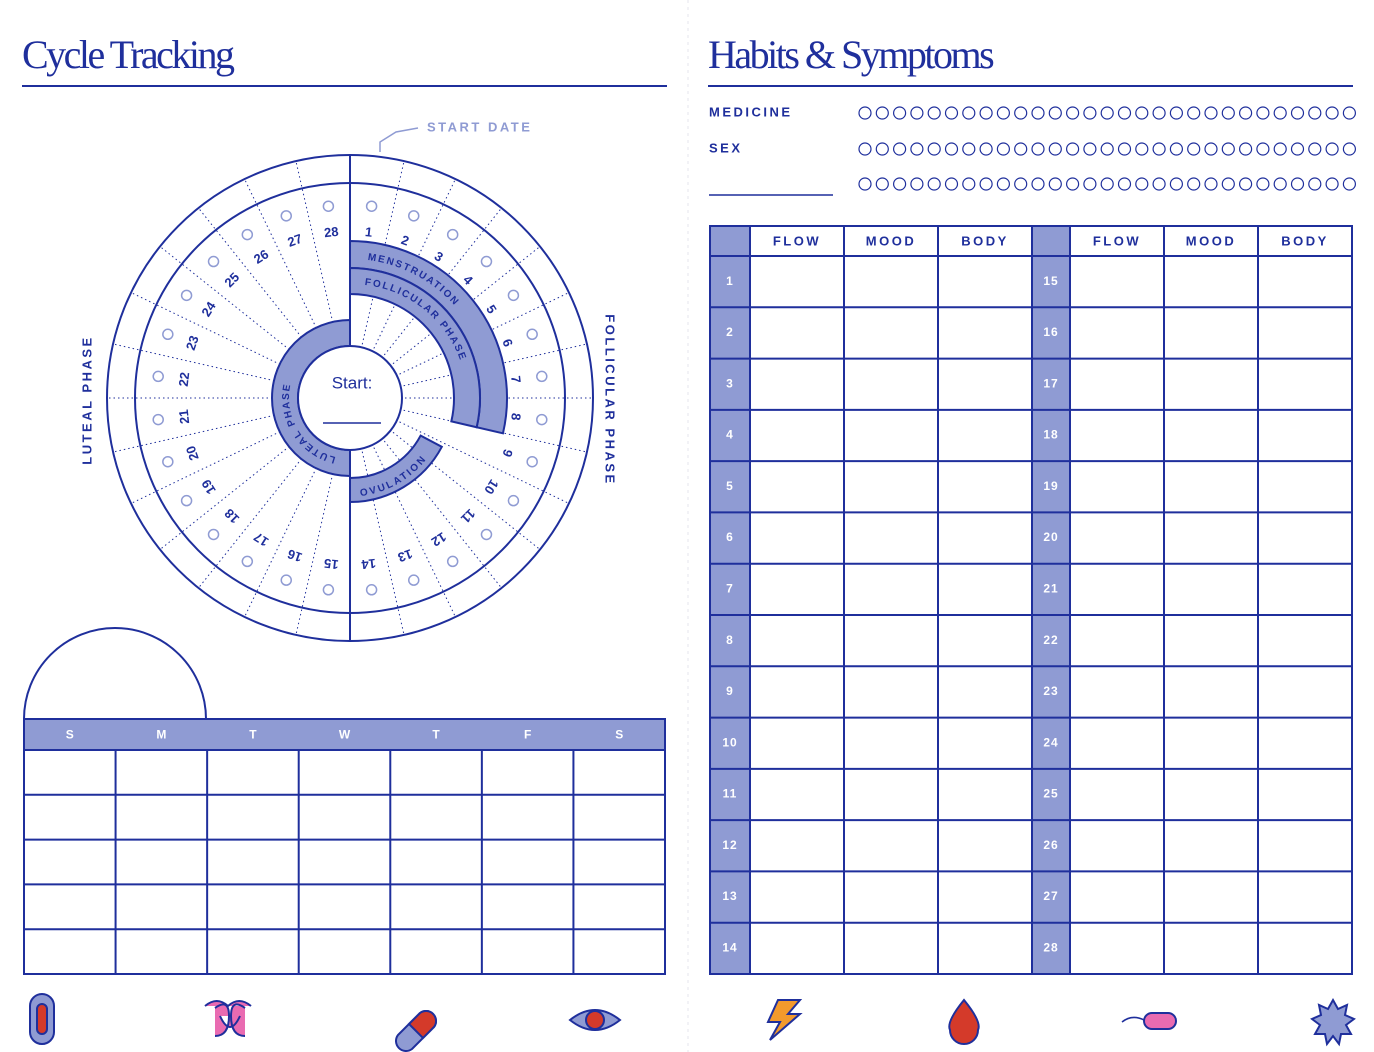 This screenshot has width=1374, height=1052. What do you see at coordinates (751, 111) in the screenshot?
I see `habit-label: MEDICINE` at bounding box center [751, 111].